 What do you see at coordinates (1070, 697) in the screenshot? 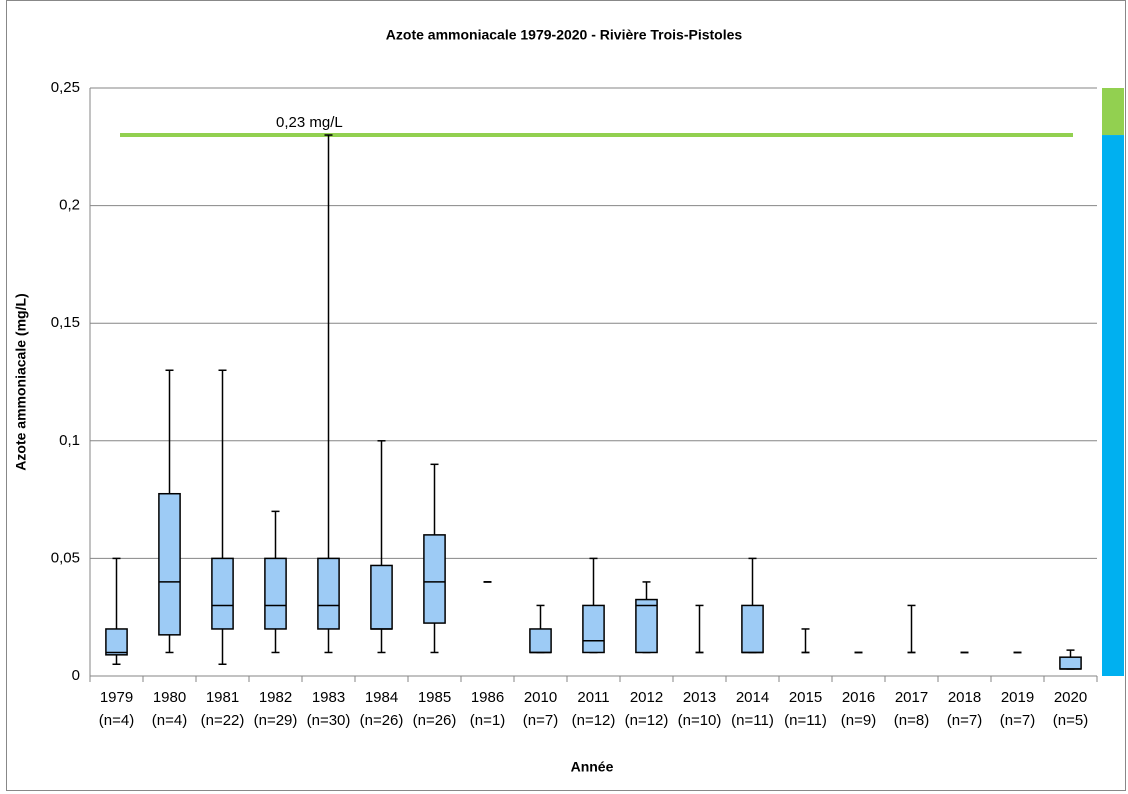
I see `x-tick-label: 2020` at bounding box center [1070, 697].